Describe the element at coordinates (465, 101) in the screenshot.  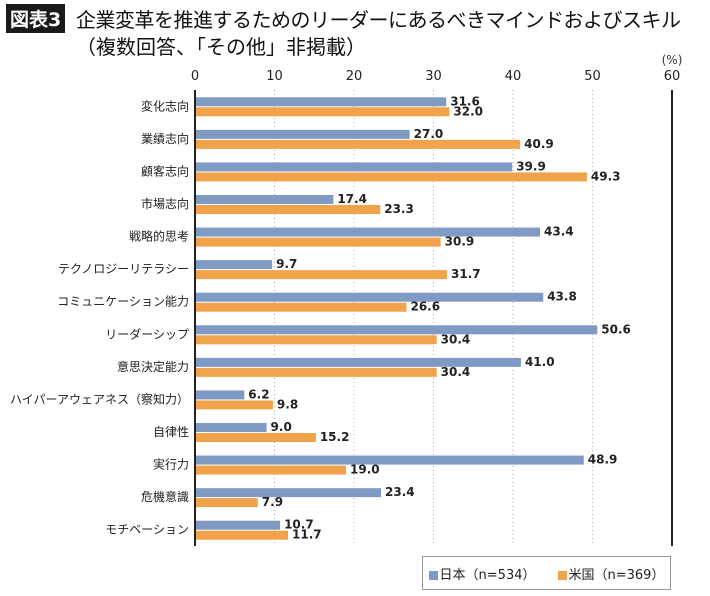
I see `data-label: 31.6` at that location.